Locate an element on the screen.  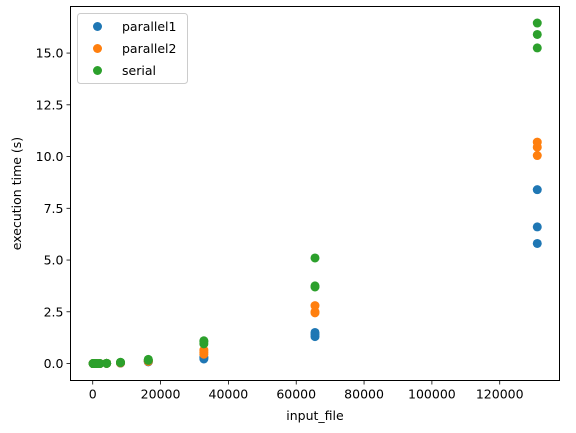
y-axis-label: execution time (s) is located at coordinates (16, 193).